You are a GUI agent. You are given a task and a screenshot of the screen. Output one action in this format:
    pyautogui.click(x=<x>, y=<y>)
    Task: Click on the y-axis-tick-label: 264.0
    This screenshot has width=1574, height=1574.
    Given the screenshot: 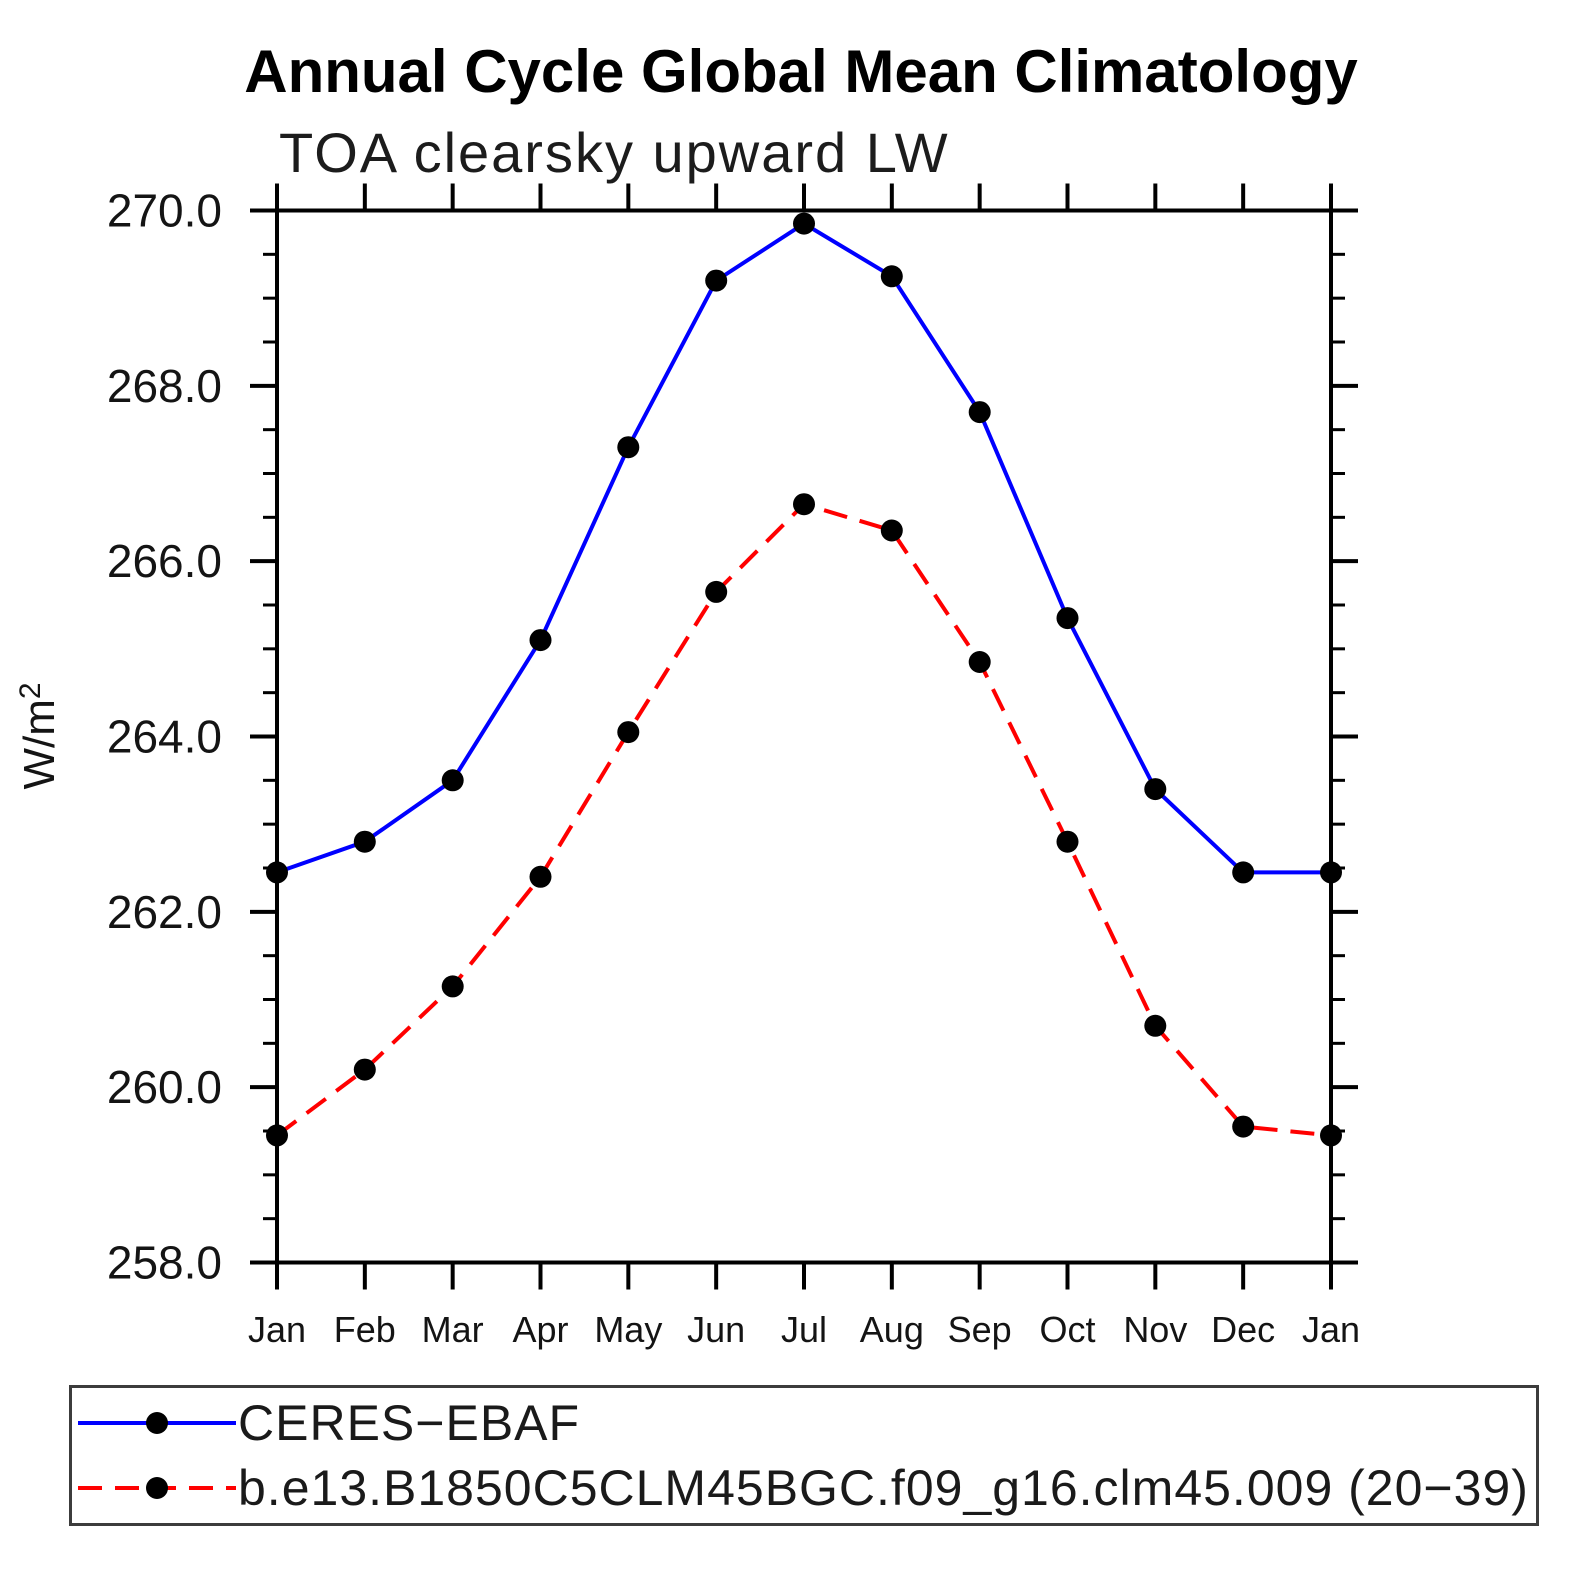 What is the action you would take?
    pyautogui.click(x=164, y=737)
    